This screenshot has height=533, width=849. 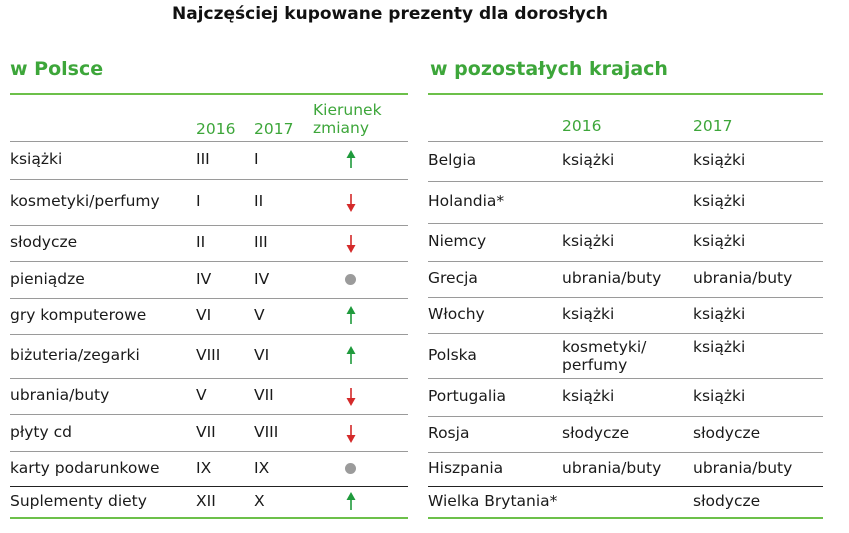 What do you see at coordinates (493, 500) in the screenshot?
I see `table-cell-country: Wielka Brytania*` at bounding box center [493, 500].